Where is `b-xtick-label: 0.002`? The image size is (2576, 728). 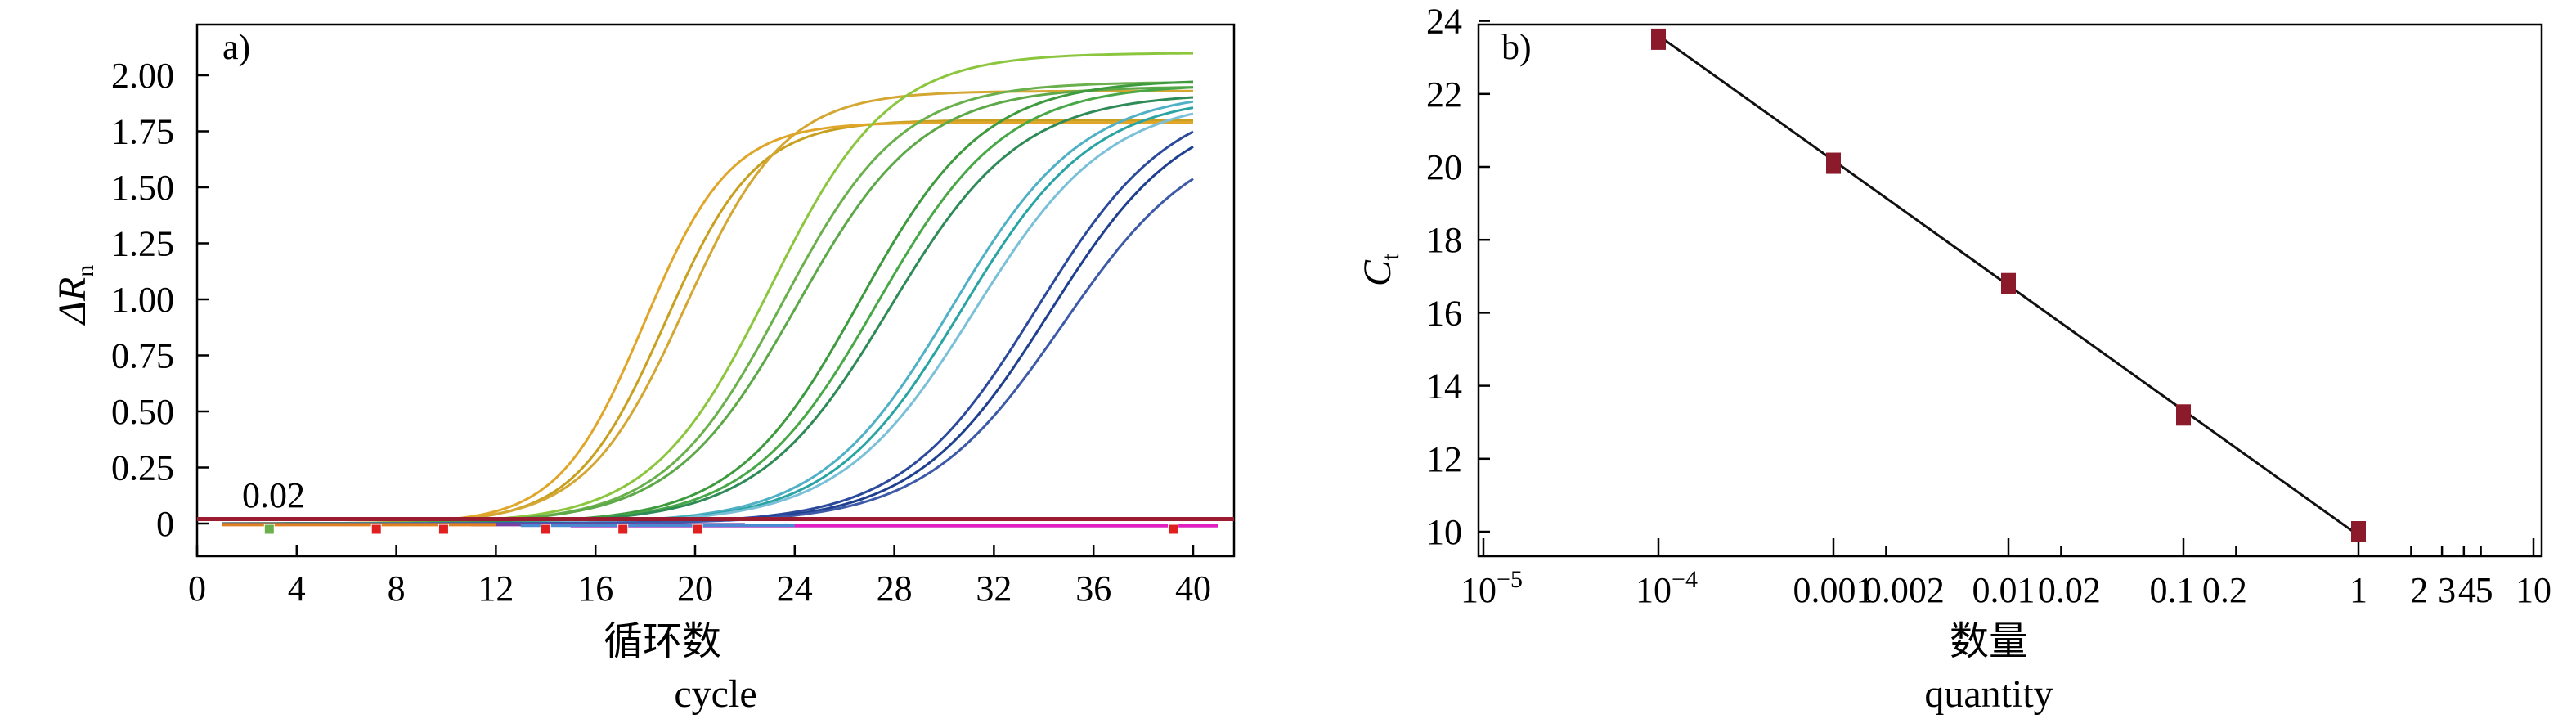 b-xtick-label: 0.002 is located at coordinates (1904, 590).